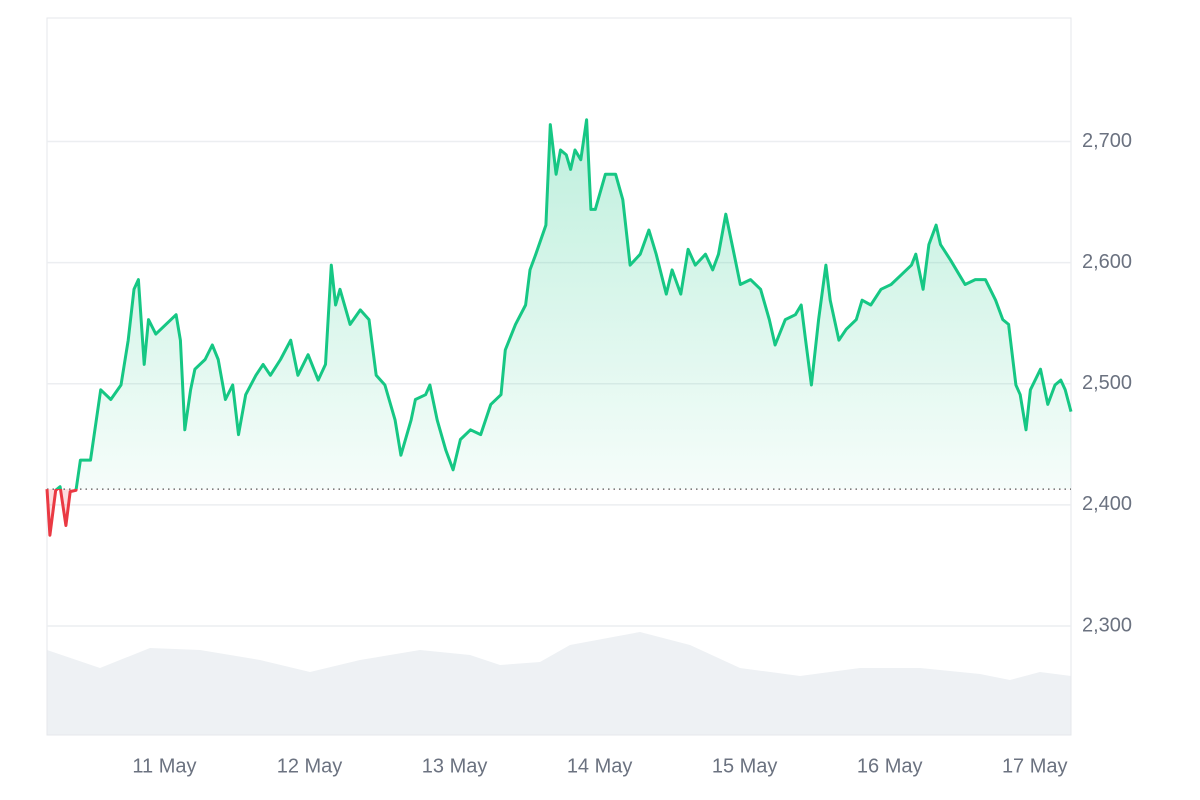 The image size is (1200, 800). Describe the element at coordinates (164, 766) in the screenshot. I see `x-tick-label: 11 May` at that location.